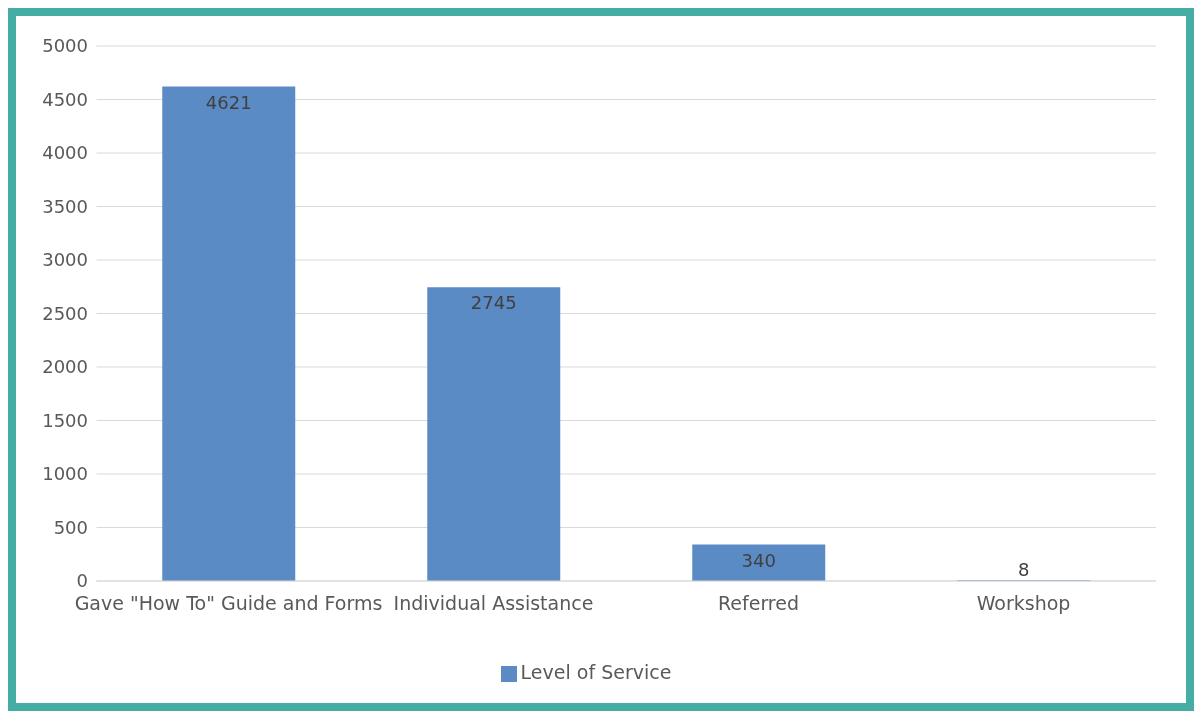 Image resolution: width=1202 pixels, height=719 pixels. I want to click on y-tick-label: 3000, so click(65, 260).